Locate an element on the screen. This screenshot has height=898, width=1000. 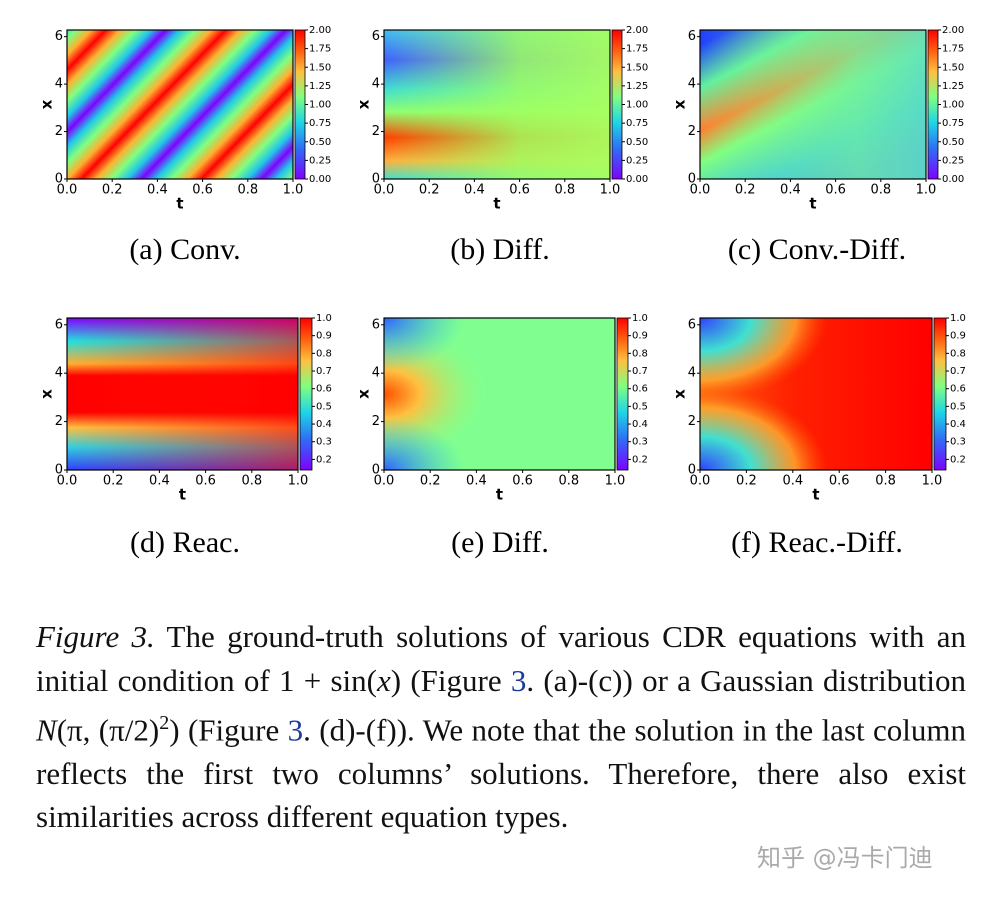
colorbar-tick-label: 1.25 is located at coordinates (320, 86).